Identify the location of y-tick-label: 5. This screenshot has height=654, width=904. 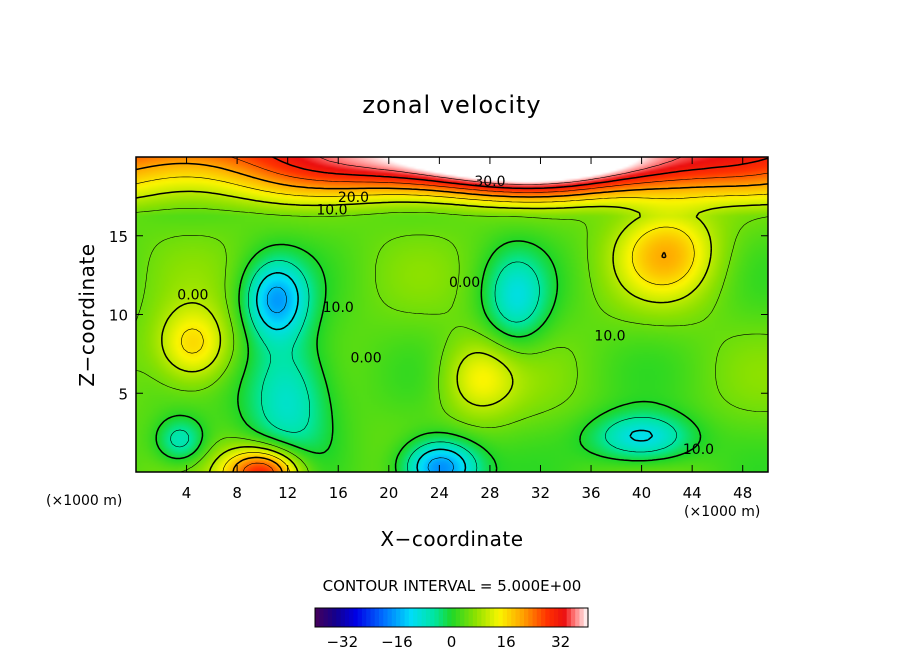
(123, 394).